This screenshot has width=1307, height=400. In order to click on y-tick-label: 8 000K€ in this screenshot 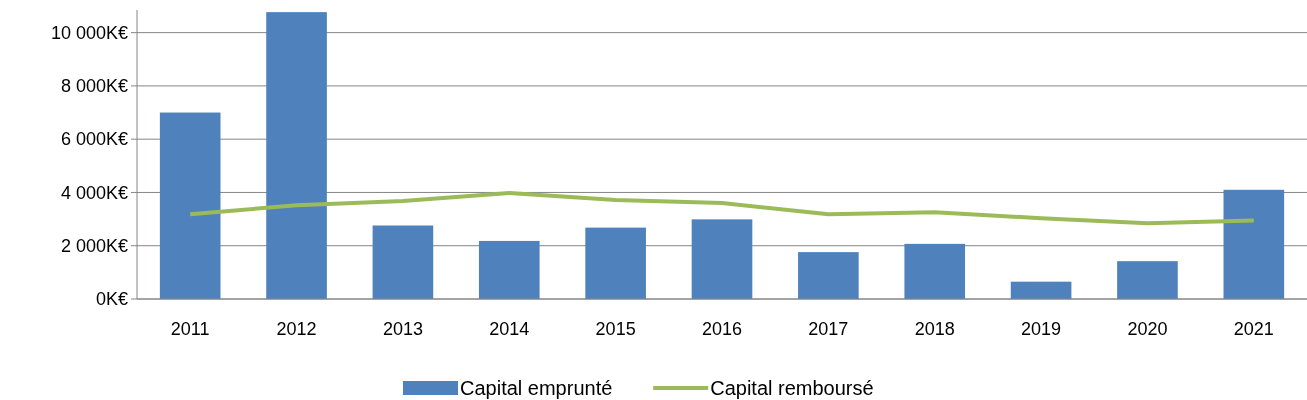, I will do `click(94, 86)`.